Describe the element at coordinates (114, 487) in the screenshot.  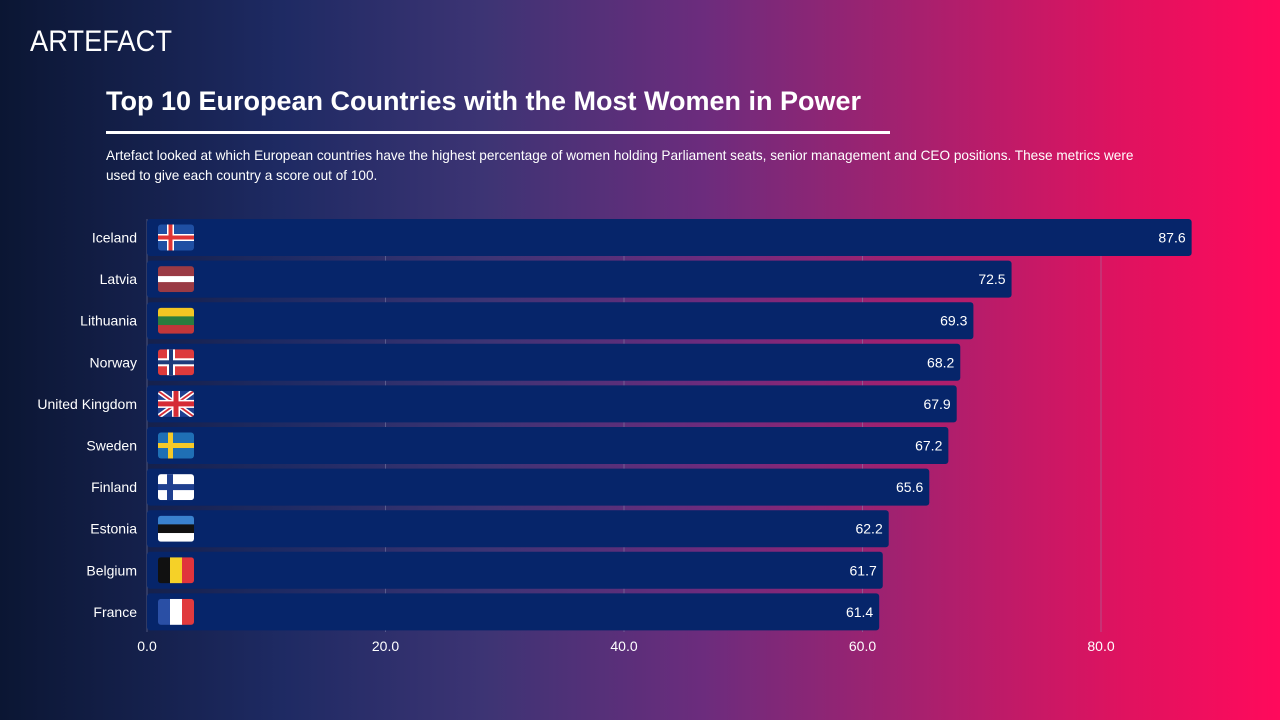
I see `category-label: Finland` at that location.